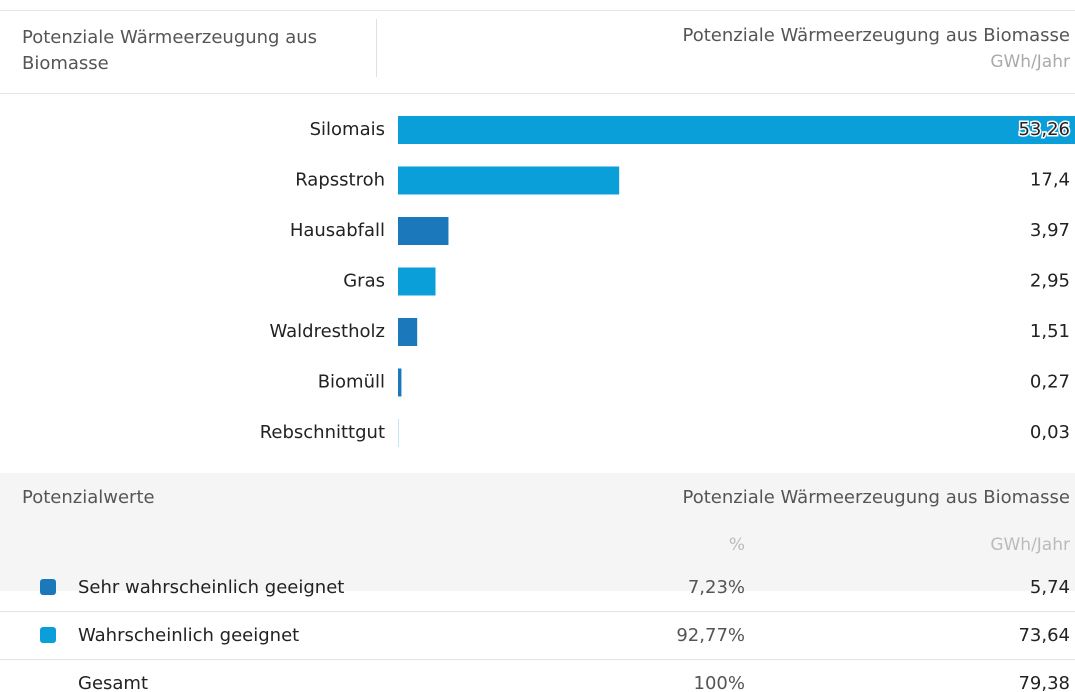 This screenshot has height=692, width=1075. What do you see at coordinates (1050, 281) in the screenshot?
I see `value-label: 2,95` at bounding box center [1050, 281].